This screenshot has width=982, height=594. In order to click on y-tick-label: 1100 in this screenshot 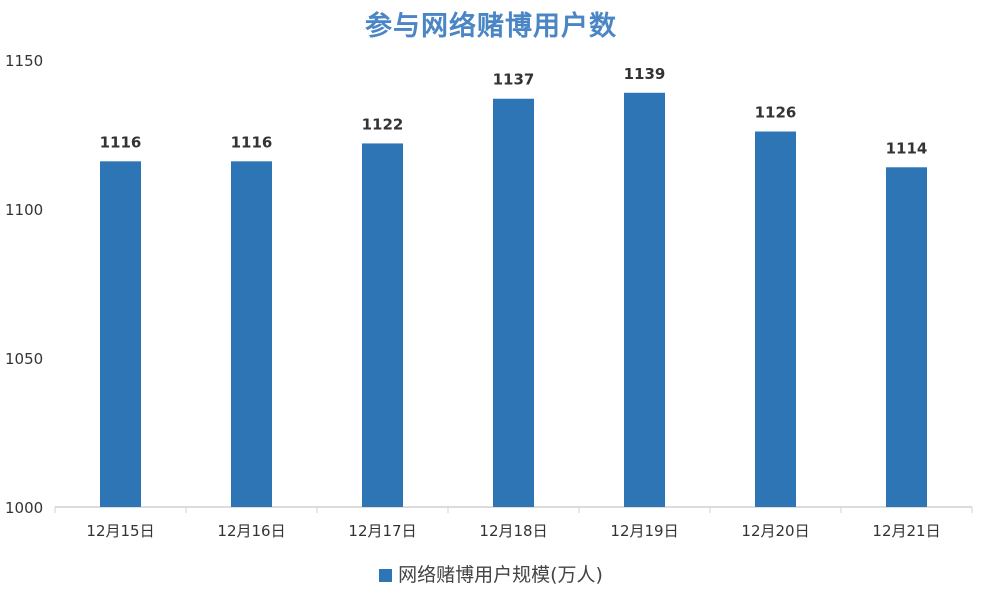, I will do `click(24, 210)`.